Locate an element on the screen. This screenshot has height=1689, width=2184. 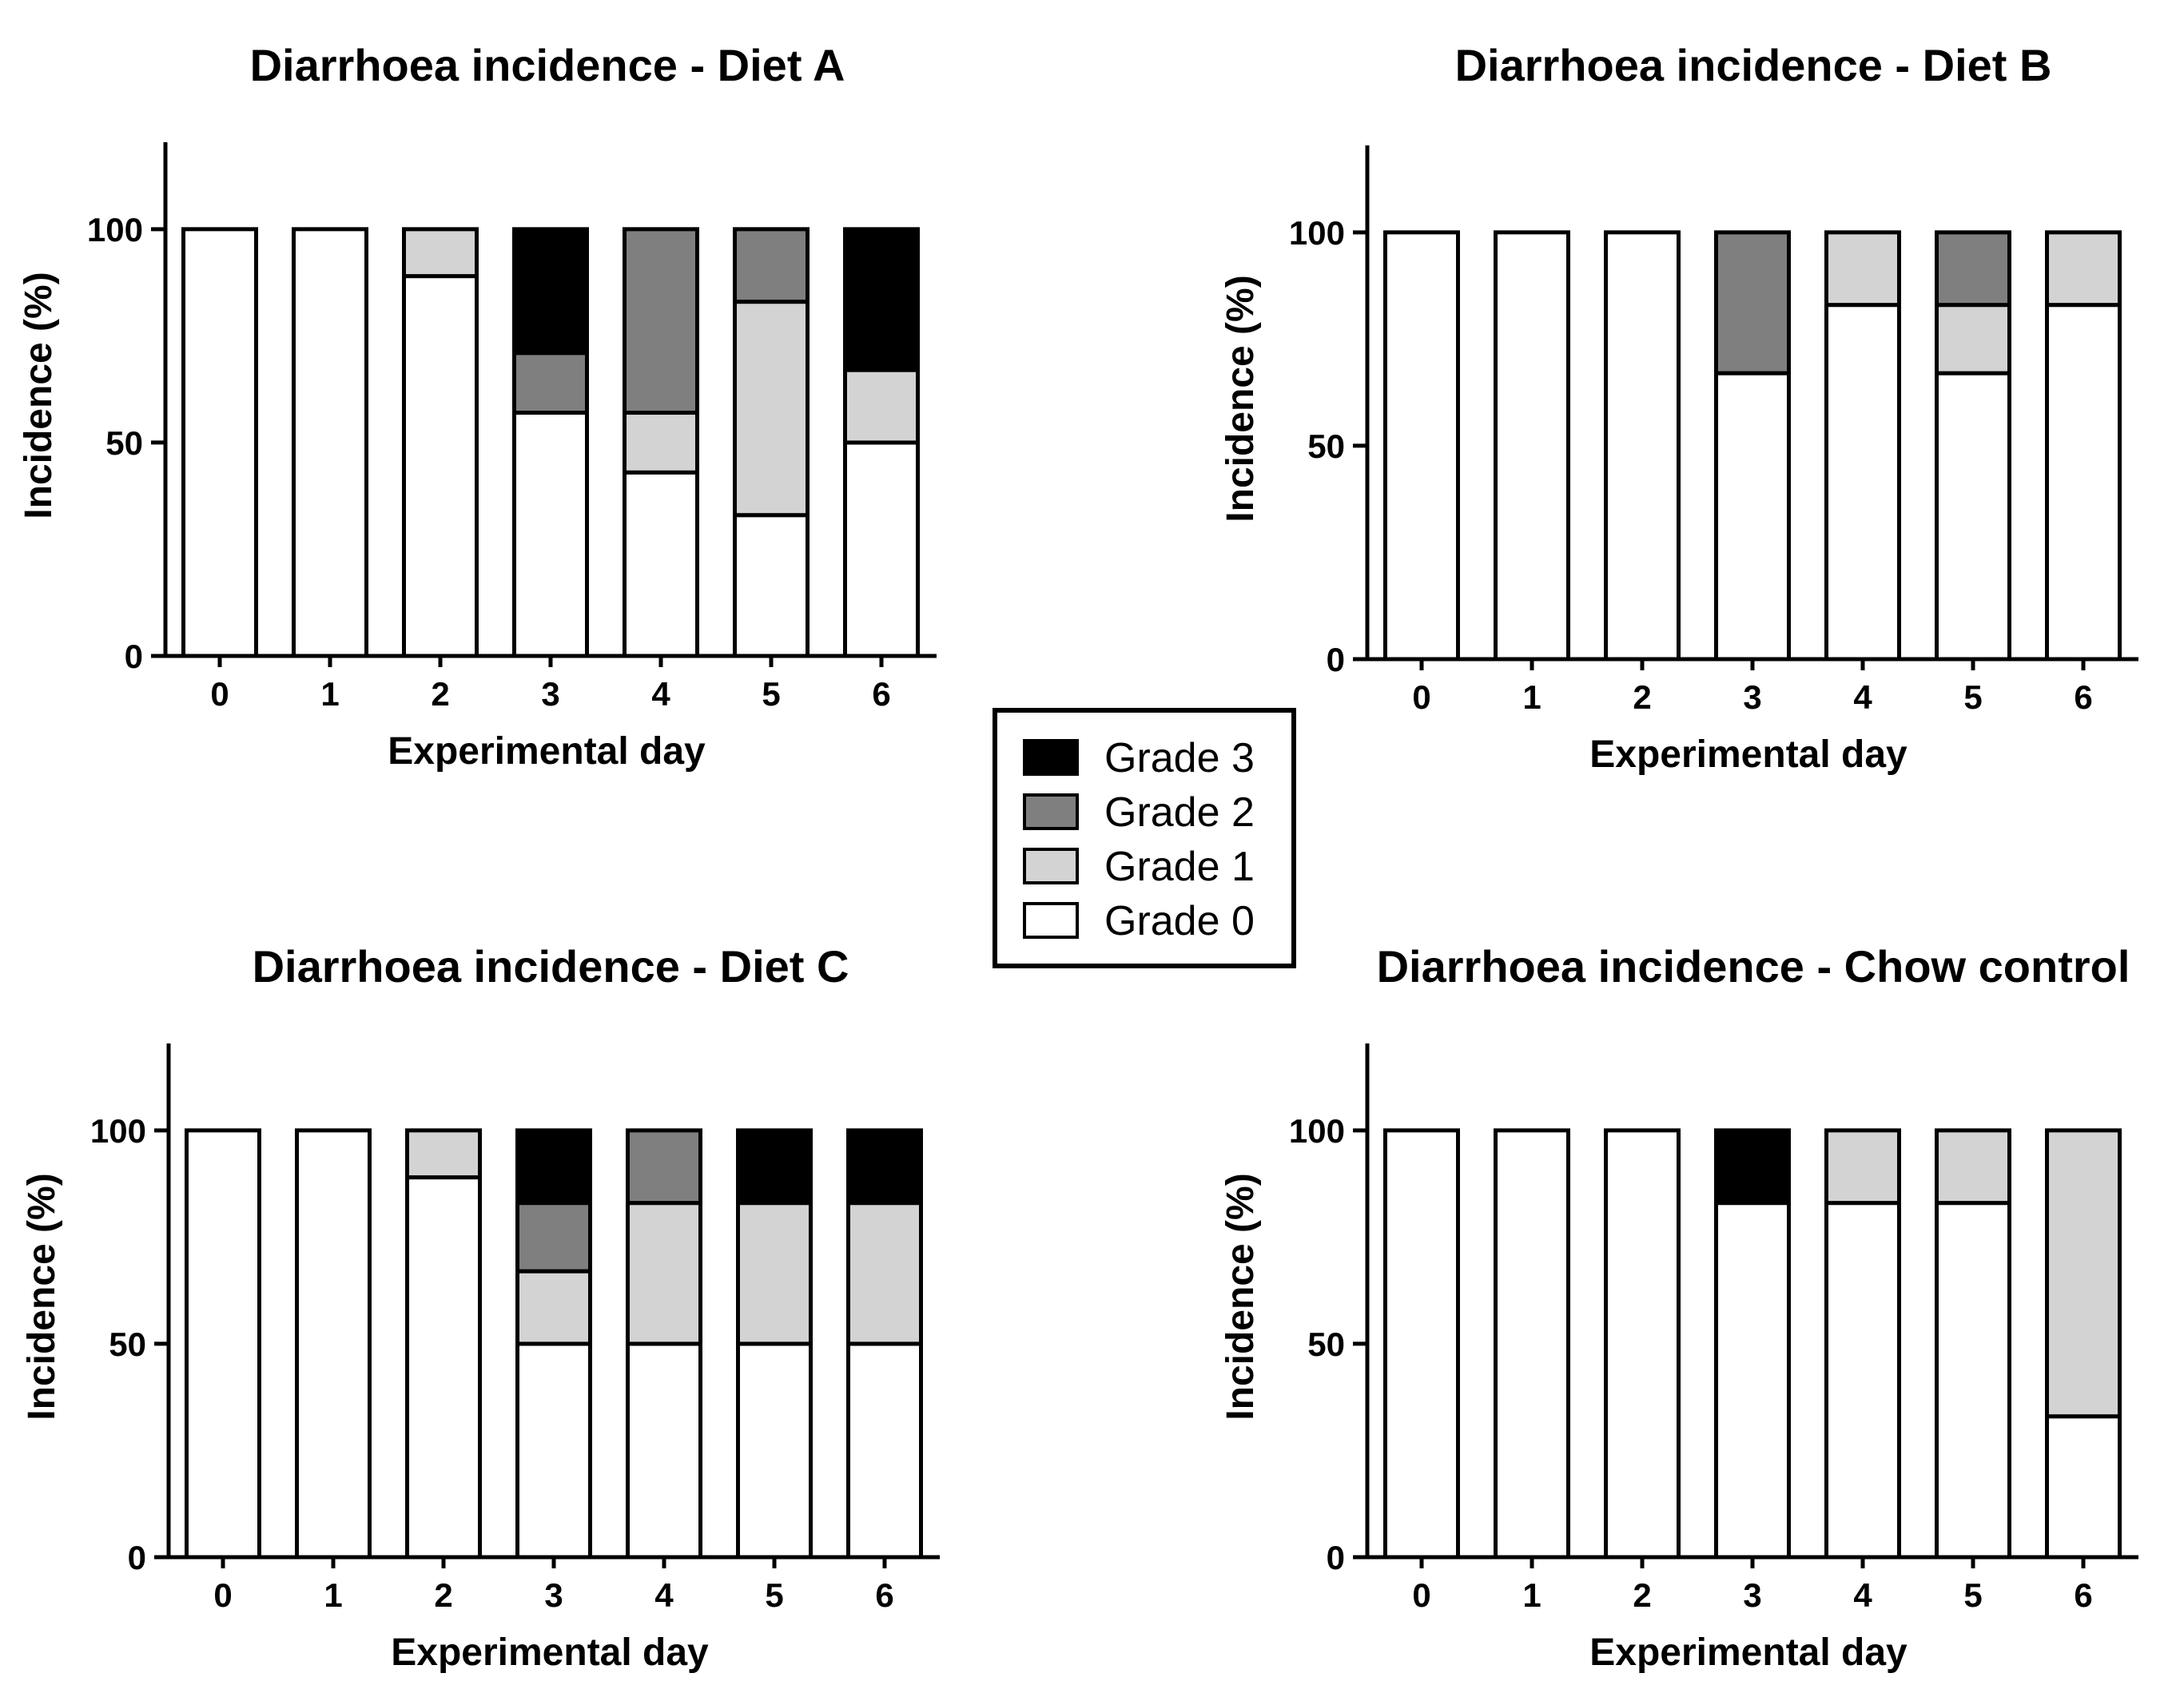
chart-title: Diarrhoea incidence - Diet B is located at coordinates (1753, 65).